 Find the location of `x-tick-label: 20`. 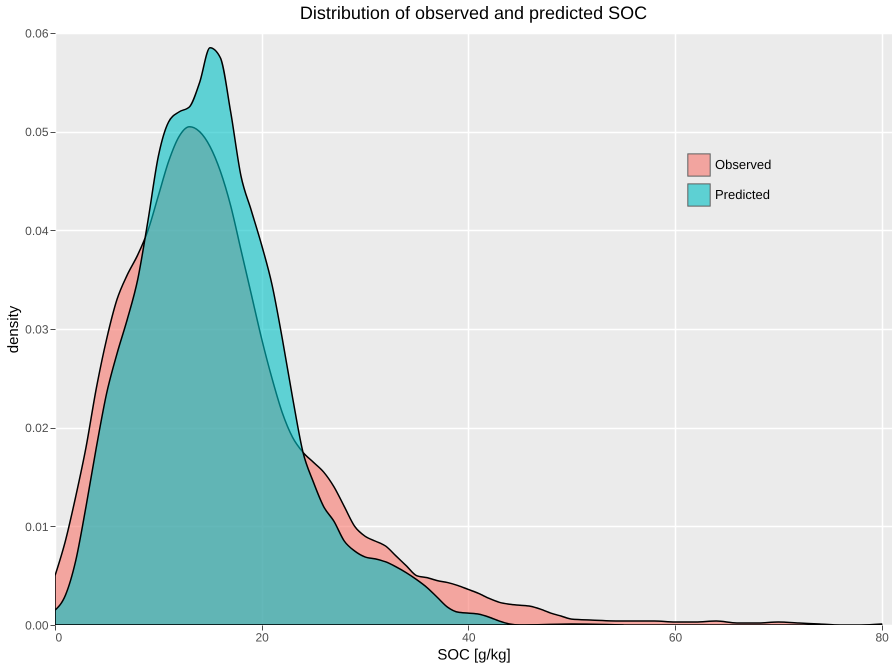

x-tick-label: 20 is located at coordinates (262, 637).